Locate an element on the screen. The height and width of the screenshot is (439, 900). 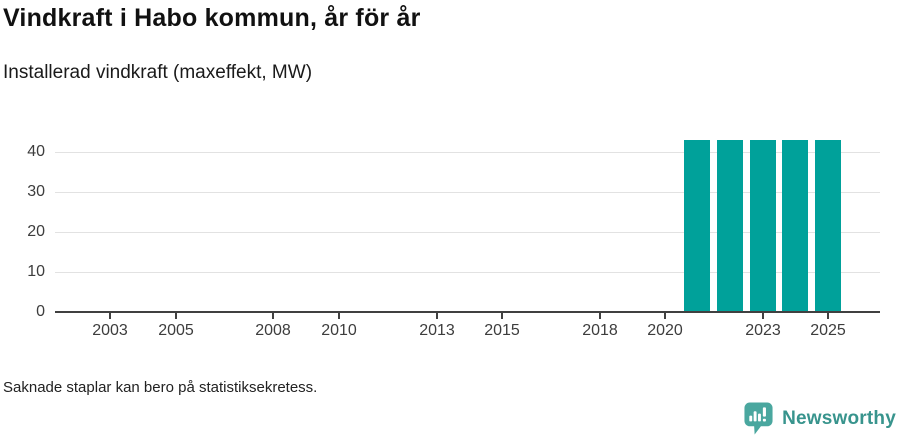
x-axis-tick-label: 2003 is located at coordinates (110, 330).